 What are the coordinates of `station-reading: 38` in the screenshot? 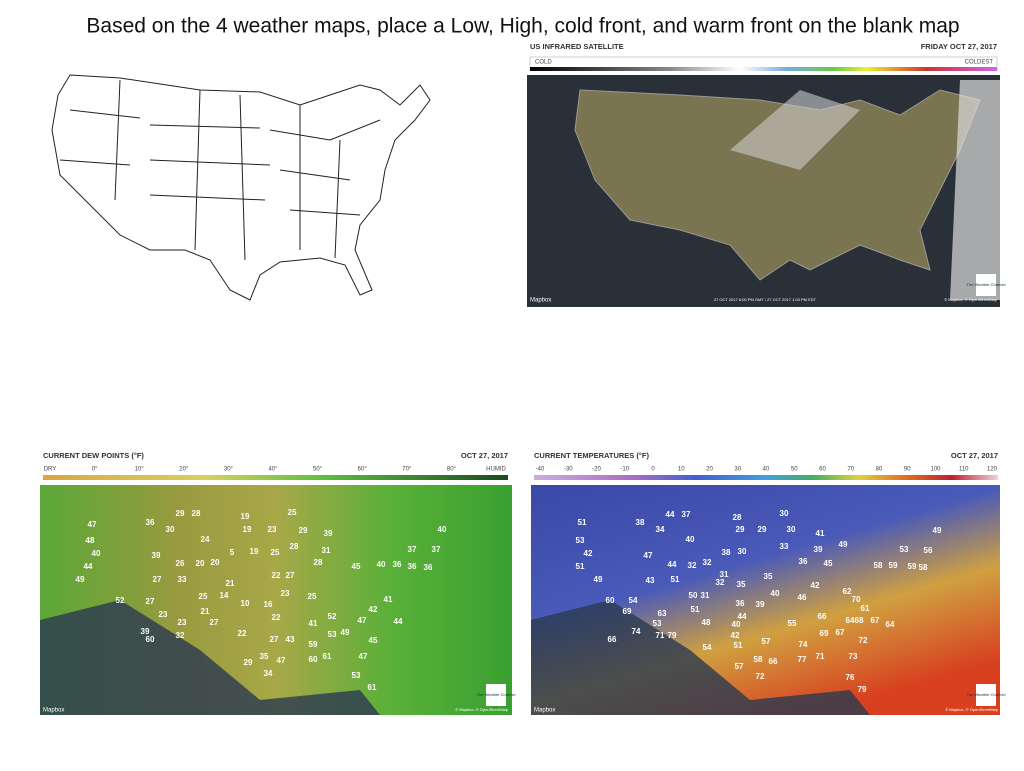 It's located at (640, 522).